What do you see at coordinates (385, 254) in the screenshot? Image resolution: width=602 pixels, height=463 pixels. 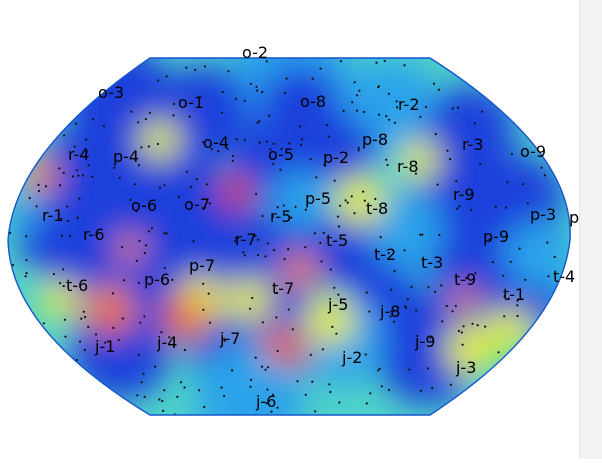 I see `region-label-t-2: t-2` at bounding box center [385, 254].